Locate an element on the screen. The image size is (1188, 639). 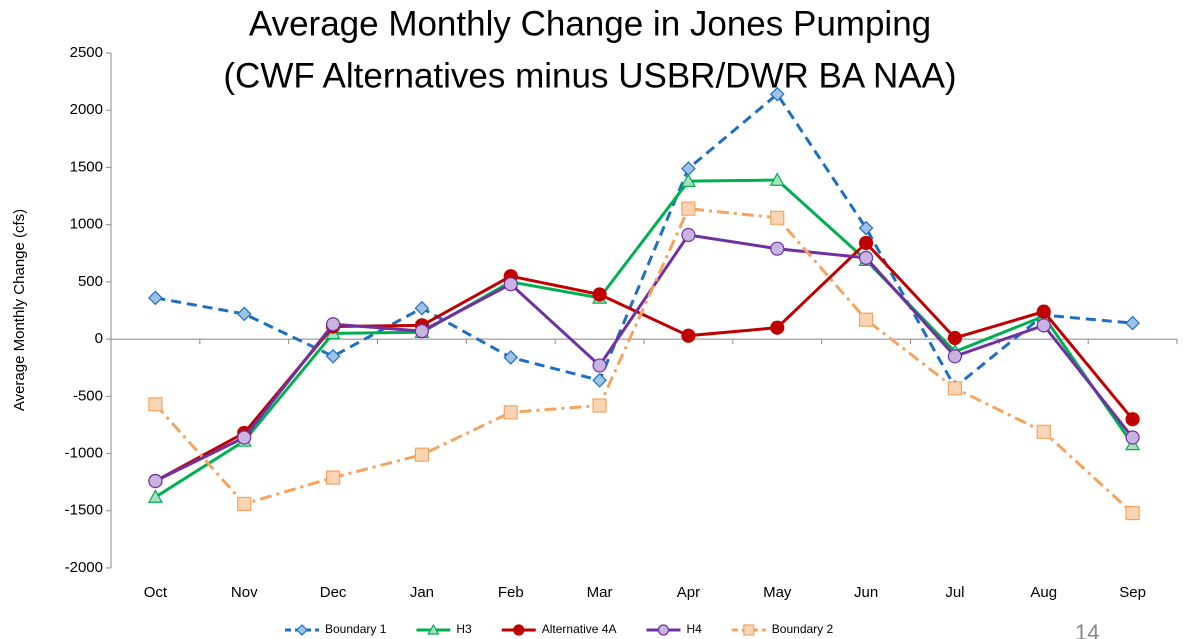
x-tick-label: May is located at coordinates (777, 592).